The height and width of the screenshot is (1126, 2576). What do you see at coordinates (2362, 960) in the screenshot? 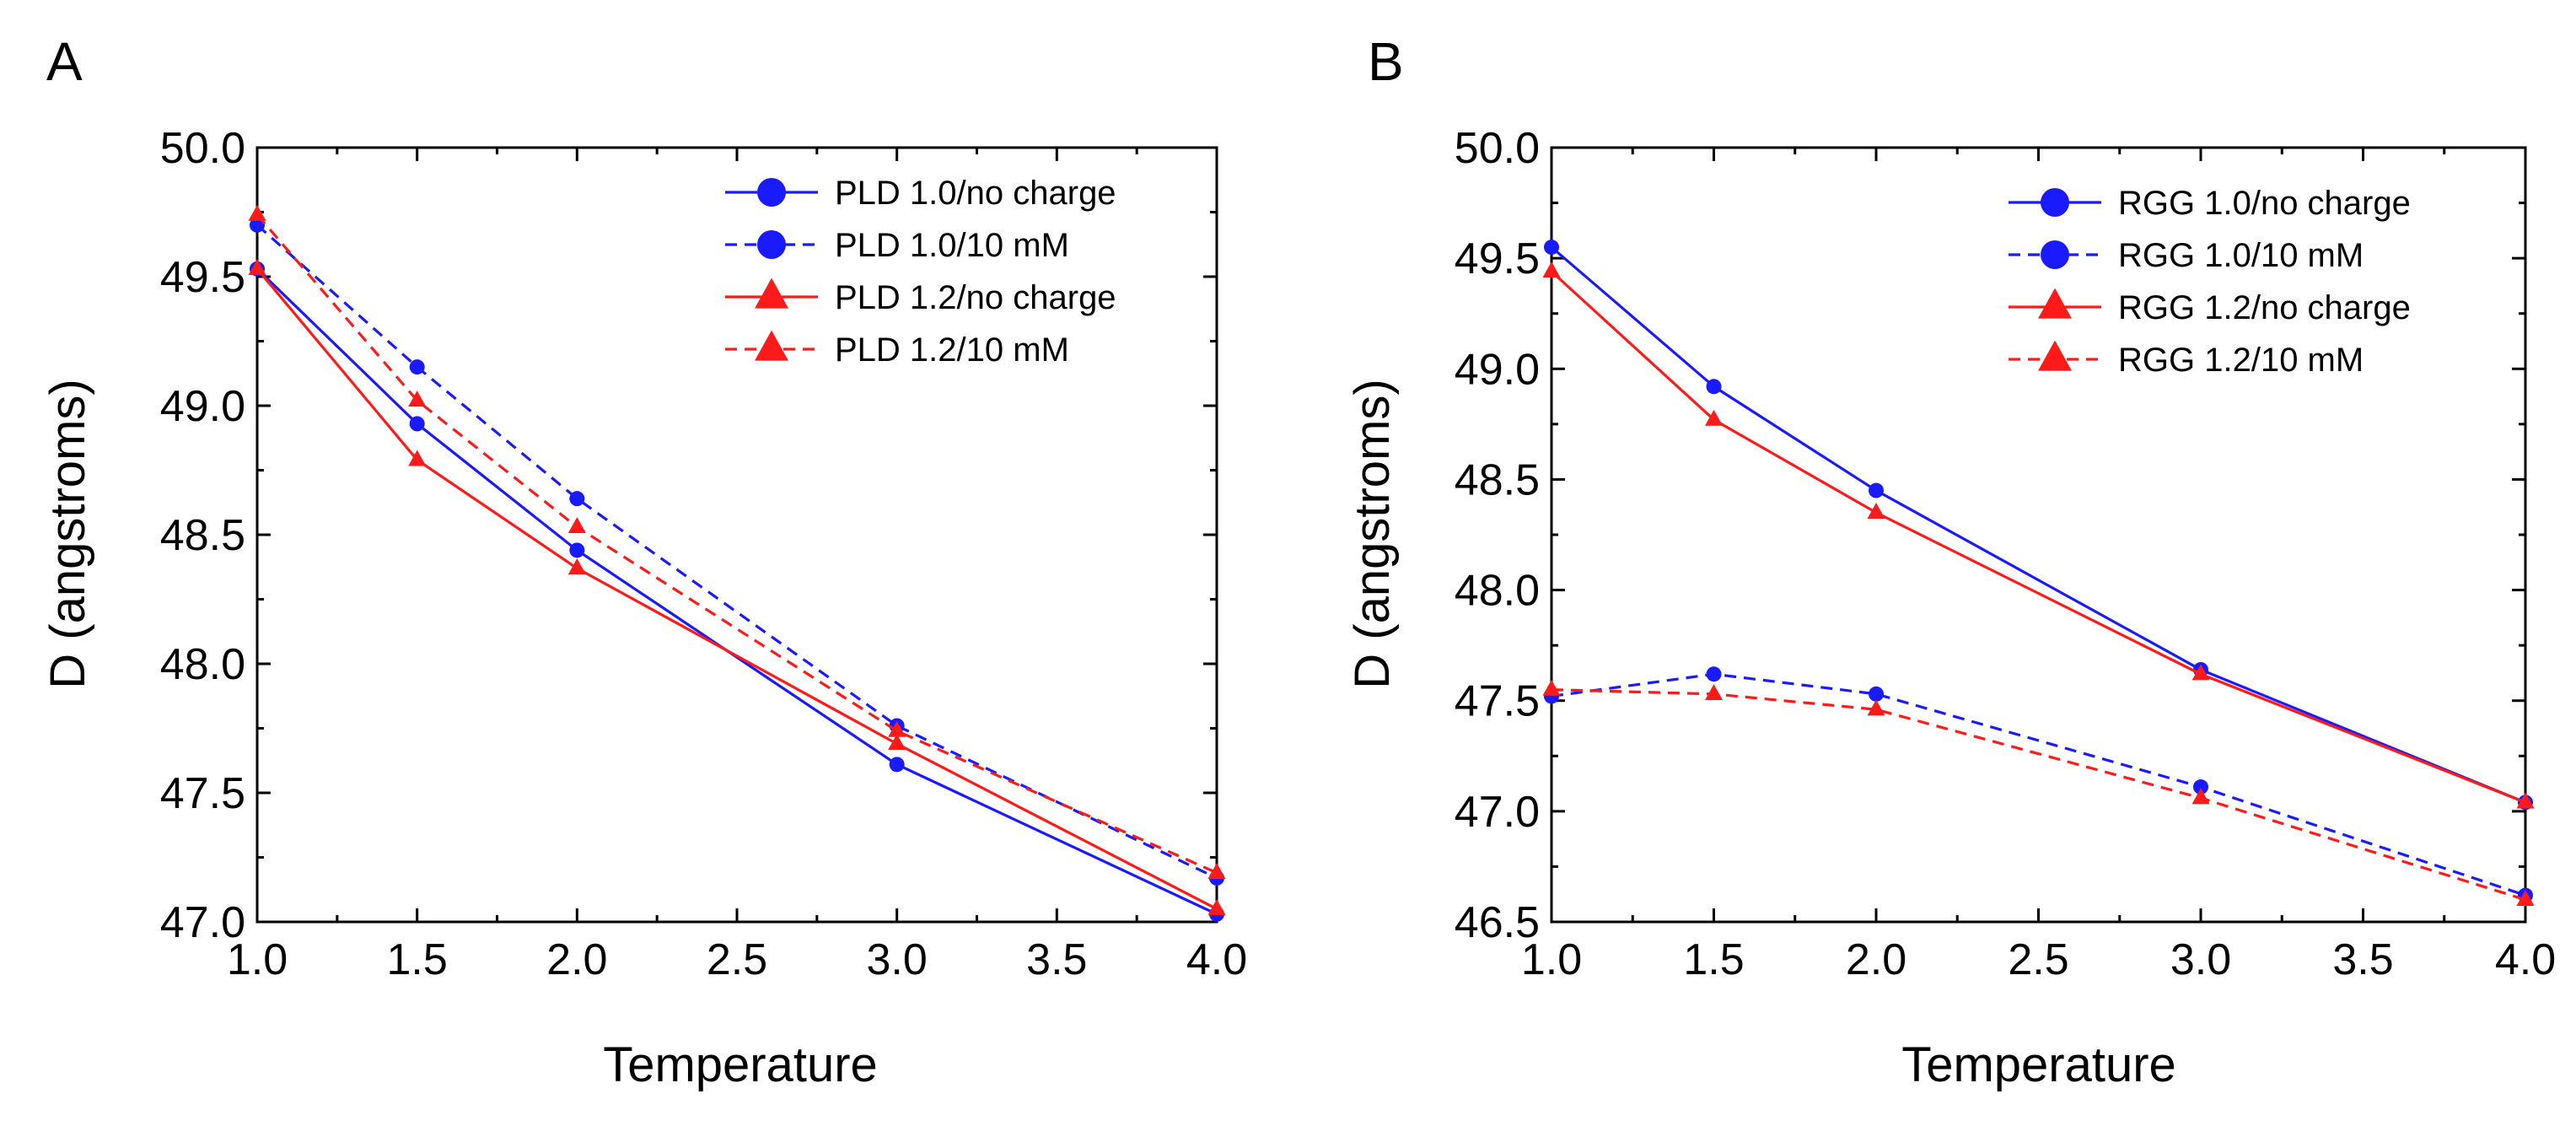
I see `panel-b-x-tick-label: 3.5` at bounding box center [2362, 960].